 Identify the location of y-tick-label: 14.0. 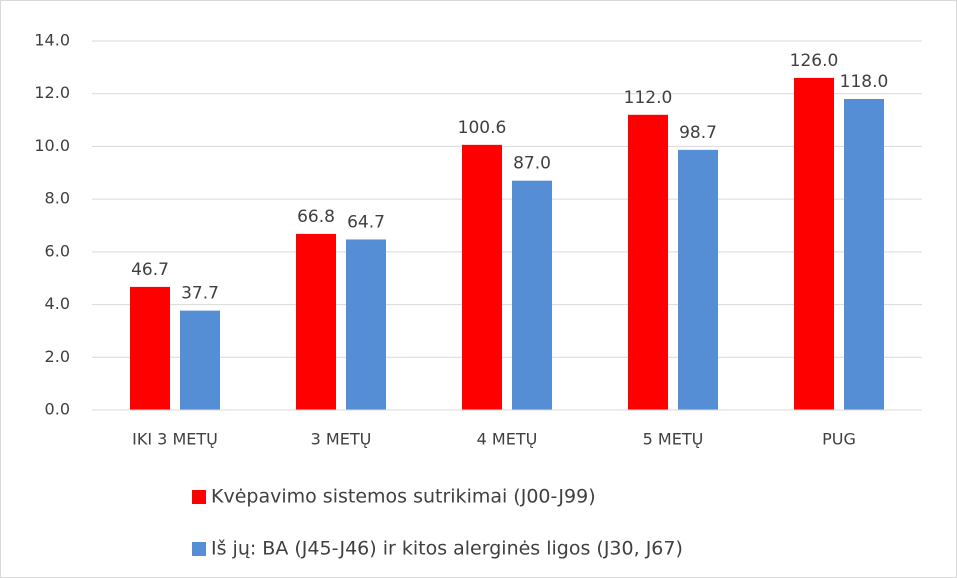
(52, 40).